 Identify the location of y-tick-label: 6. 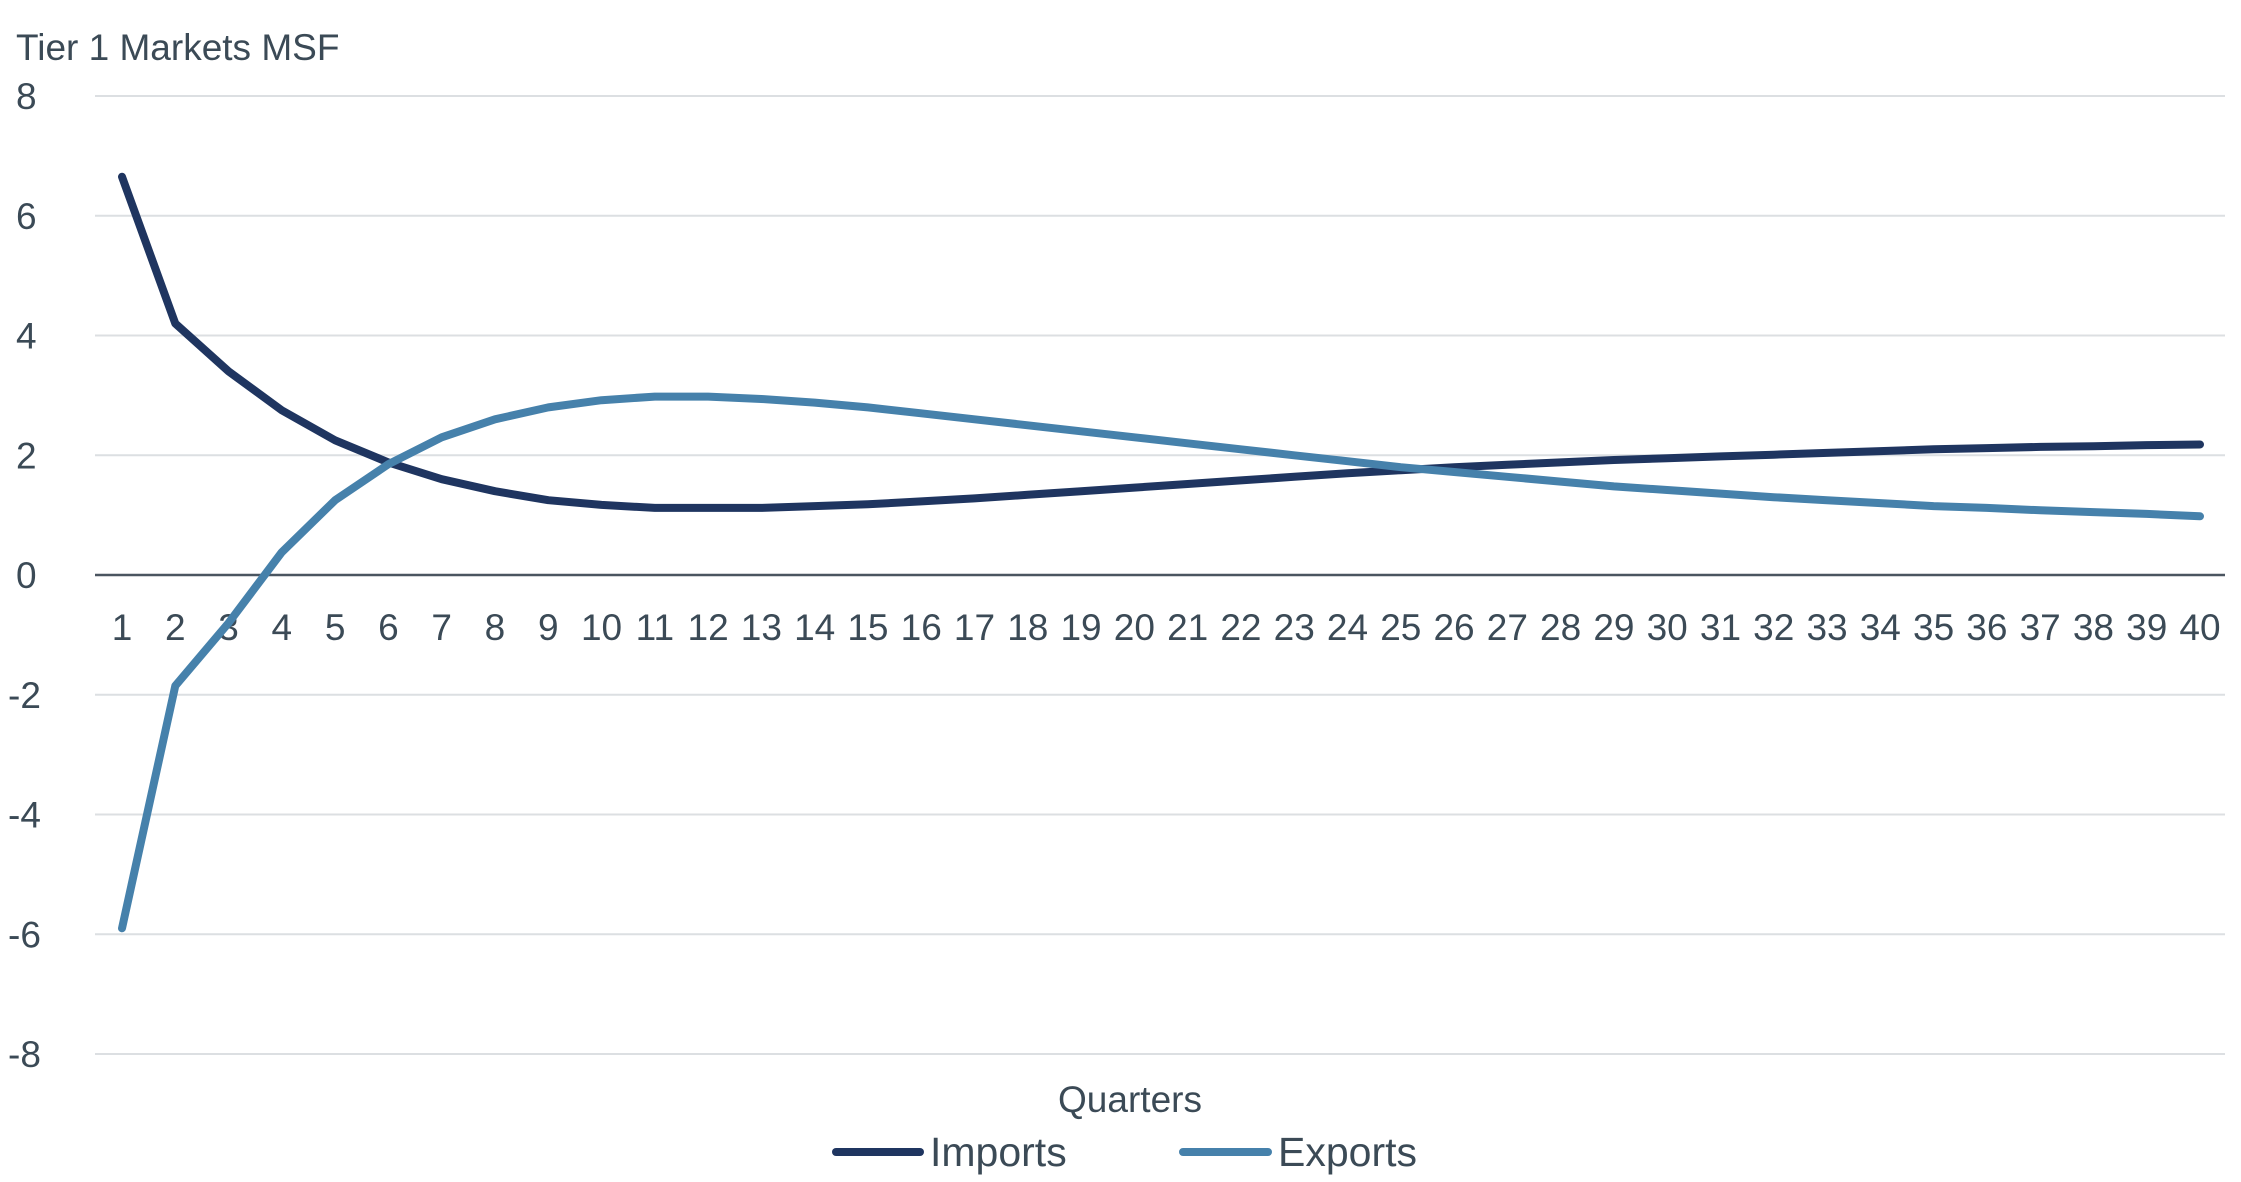
(26, 216).